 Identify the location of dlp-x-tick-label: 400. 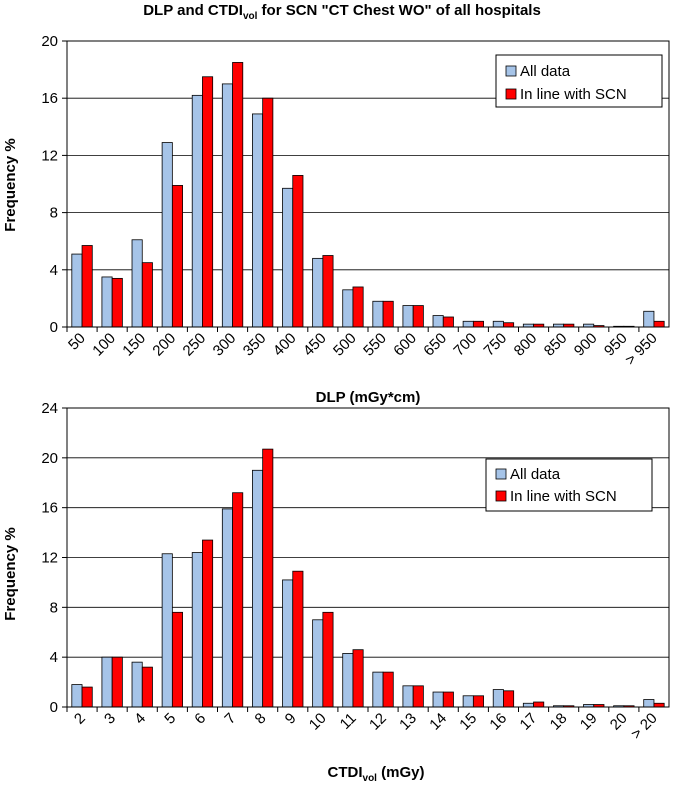
(285, 345).